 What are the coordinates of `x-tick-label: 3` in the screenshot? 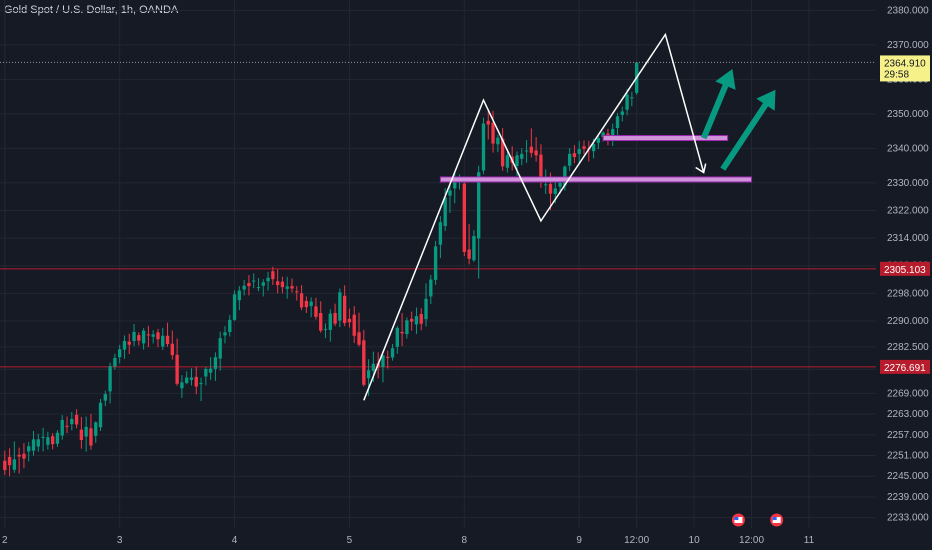 It's located at (120, 540).